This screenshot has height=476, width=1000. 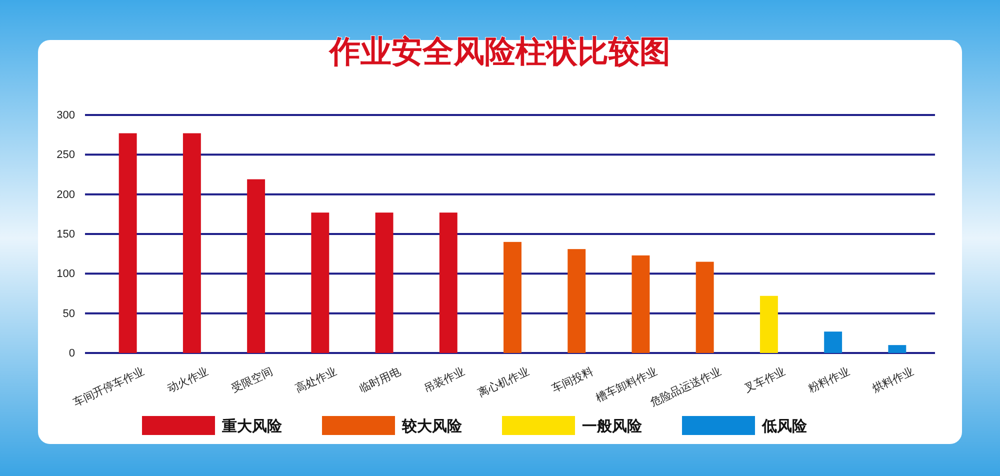 I want to click on y-tick-label: 0, so click(x=71, y=354).